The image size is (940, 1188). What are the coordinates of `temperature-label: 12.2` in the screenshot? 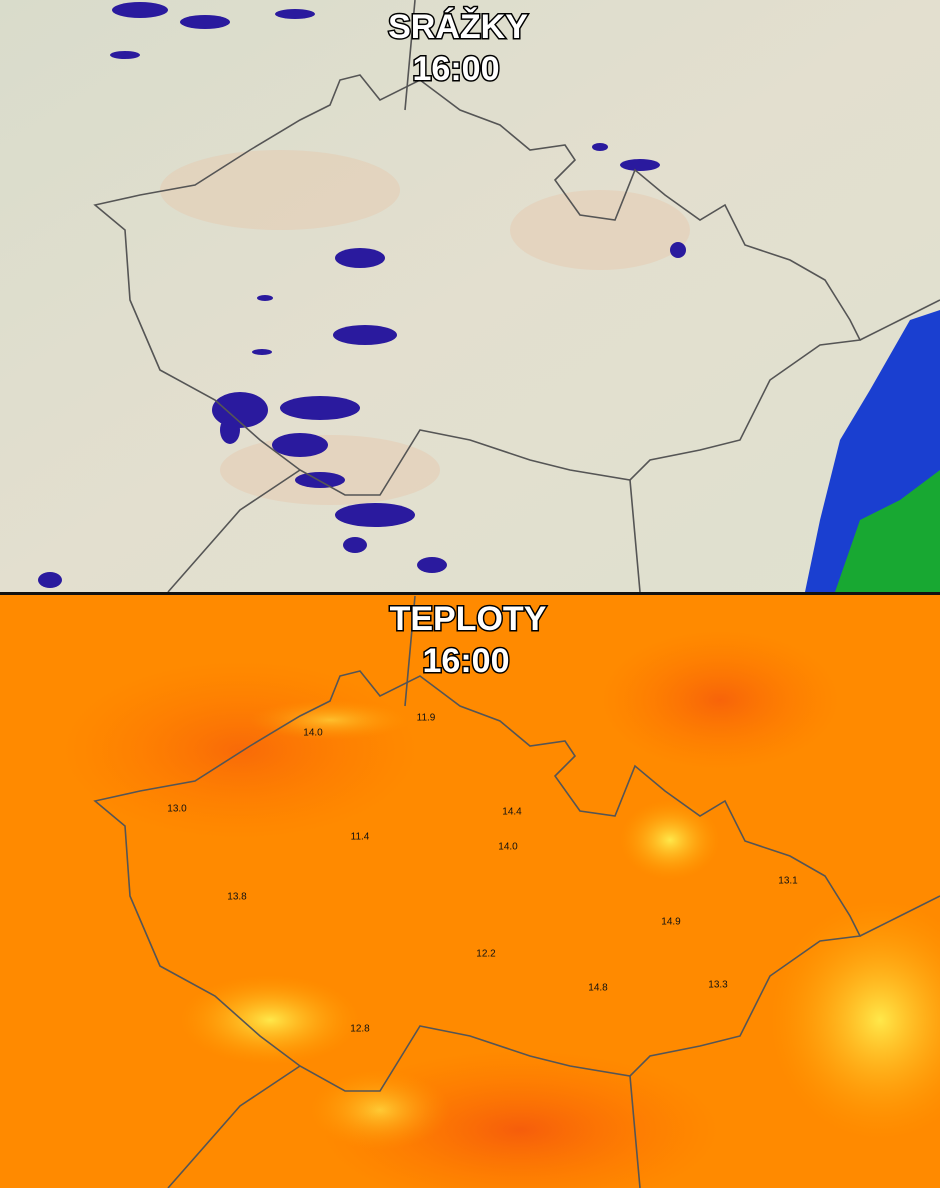 It's located at (486, 954).